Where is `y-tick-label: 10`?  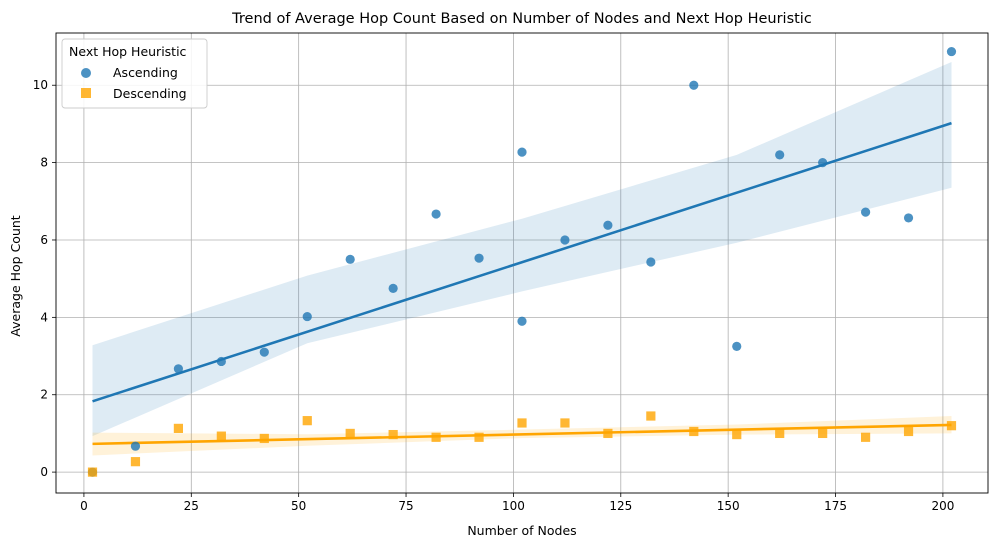 y-tick-label: 10 is located at coordinates (40, 85).